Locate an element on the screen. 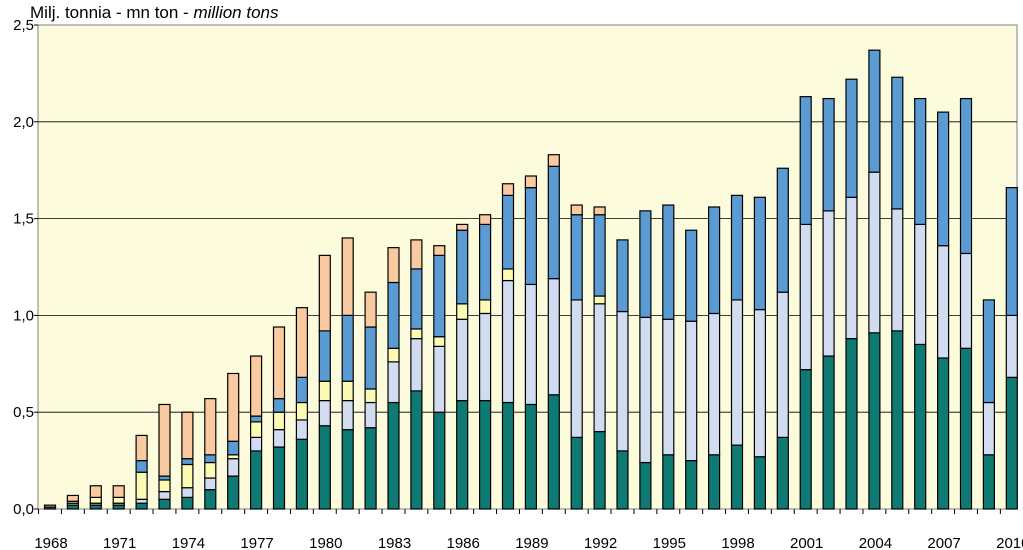  bar-segment-1979-s5 is located at coordinates (301, 342).